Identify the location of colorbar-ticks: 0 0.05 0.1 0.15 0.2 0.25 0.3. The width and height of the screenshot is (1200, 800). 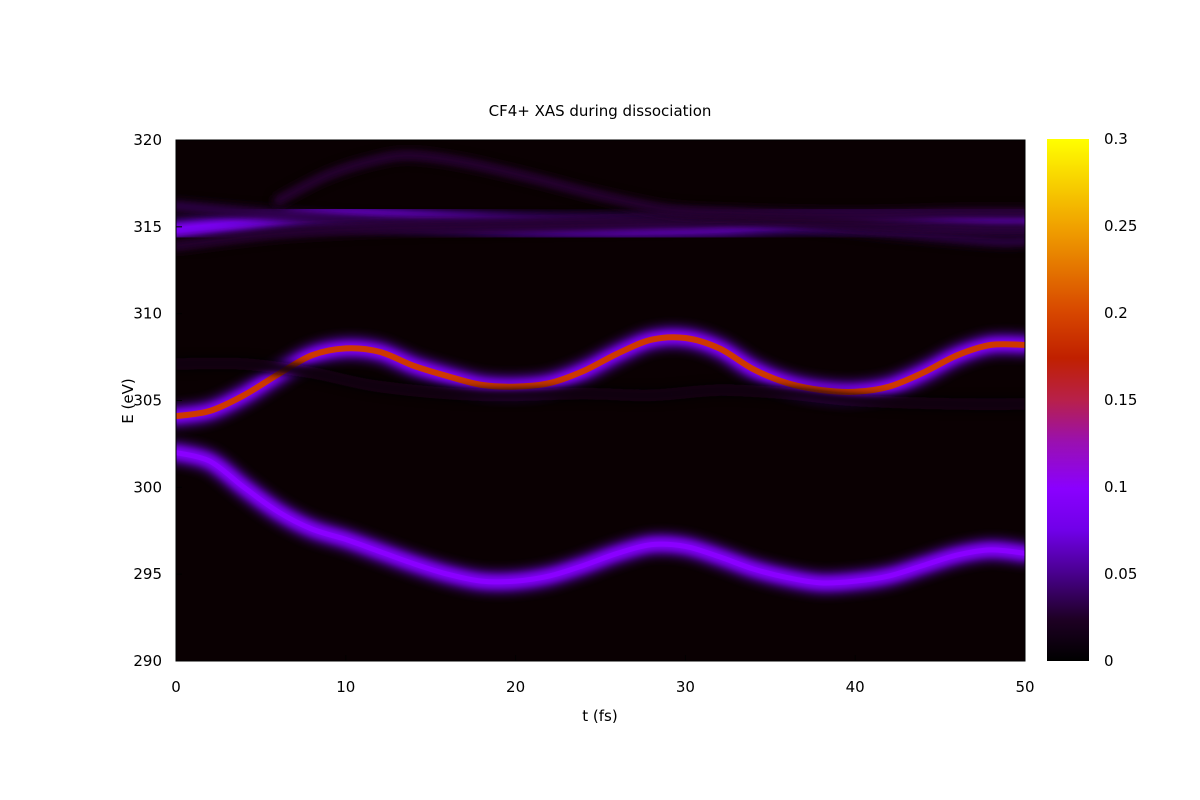
(1120, 400).